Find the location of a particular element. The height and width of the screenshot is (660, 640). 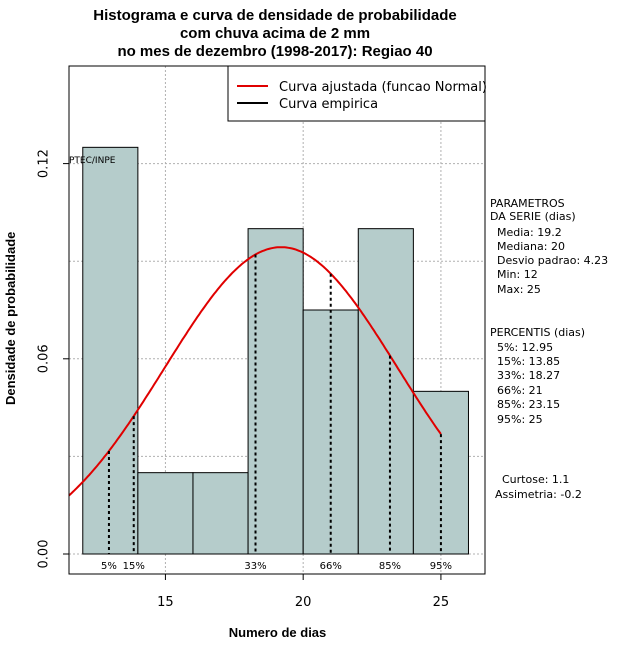

params-header-1: PARAMETROS is located at coordinates (527, 203).